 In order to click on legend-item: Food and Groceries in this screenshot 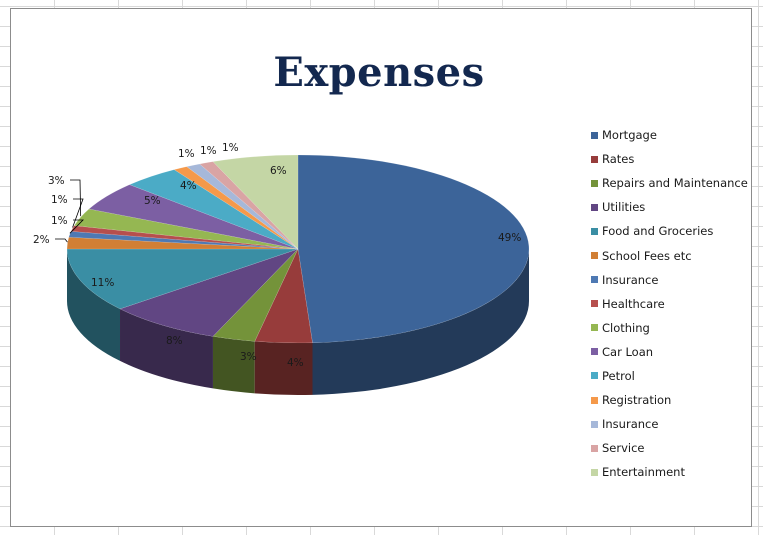, I will do `click(669, 231)`.